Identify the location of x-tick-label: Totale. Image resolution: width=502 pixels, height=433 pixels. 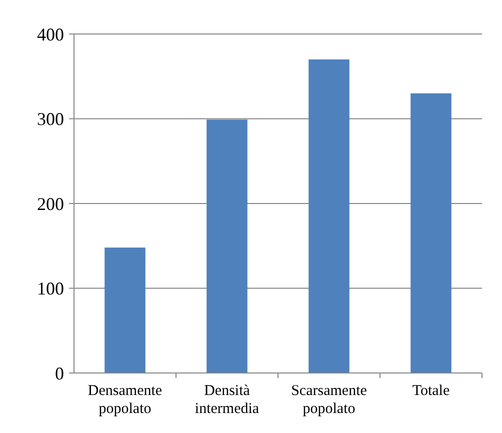
(431, 391).